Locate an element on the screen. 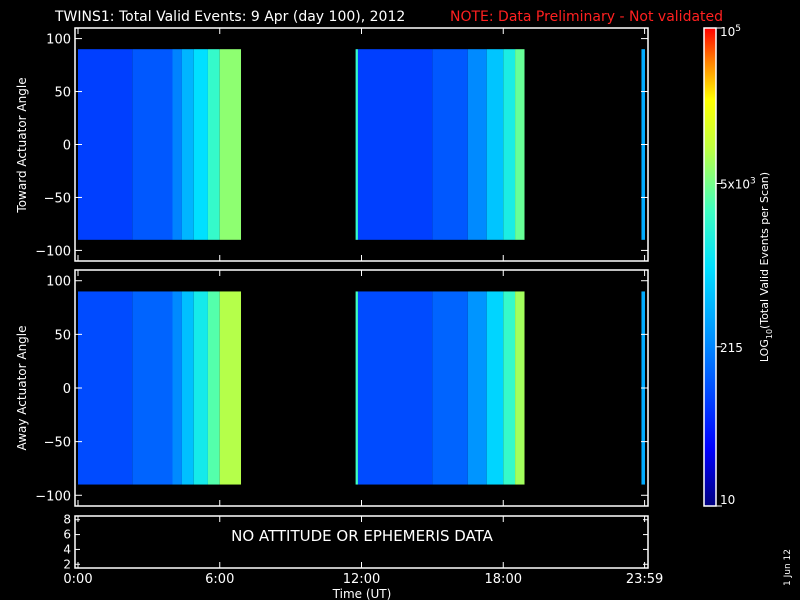  colorbar-tick-label: 5x10³ is located at coordinates (738, 183).